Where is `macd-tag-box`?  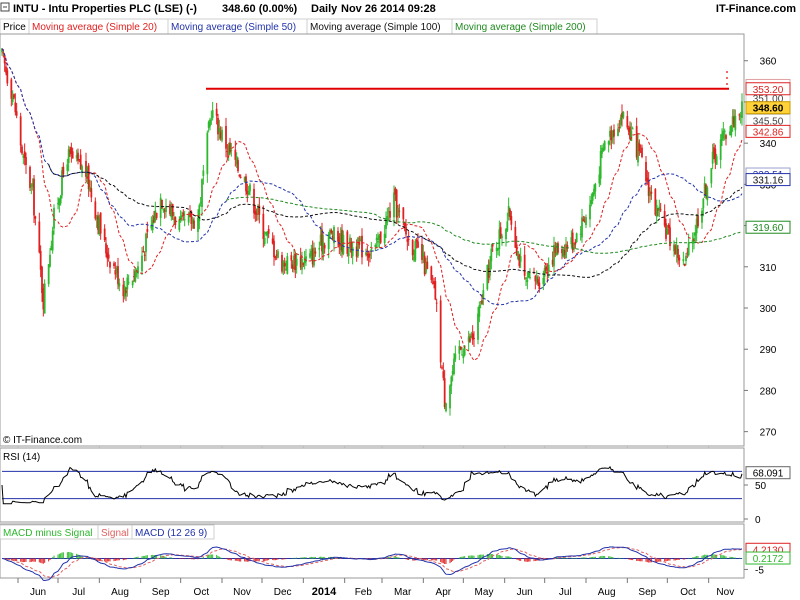 macd-tag-box is located at coordinates (768, 558).